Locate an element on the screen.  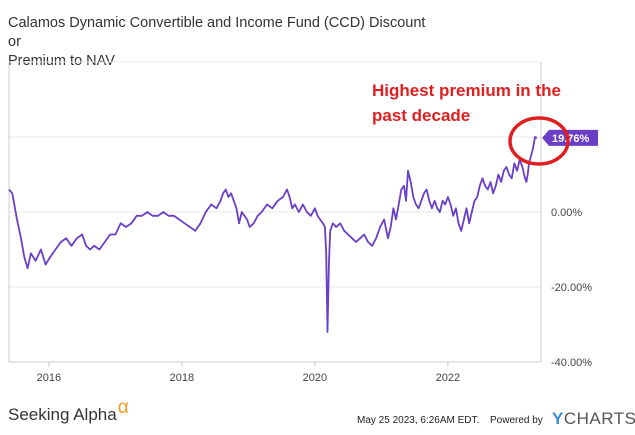
chart-title-line-2: Premium to NAV is located at coordinates (61, 61).